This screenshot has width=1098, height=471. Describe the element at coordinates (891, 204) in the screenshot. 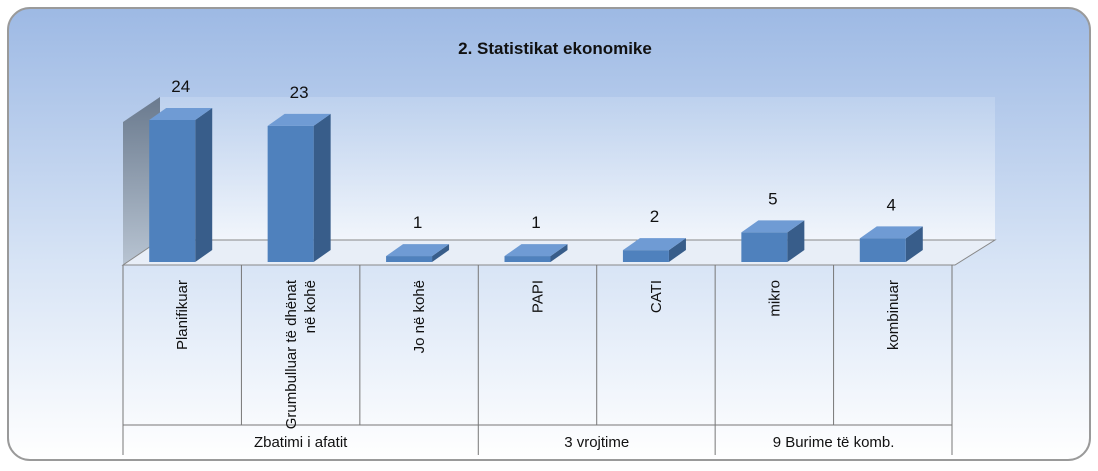

I see `data-label: 4` at that location.